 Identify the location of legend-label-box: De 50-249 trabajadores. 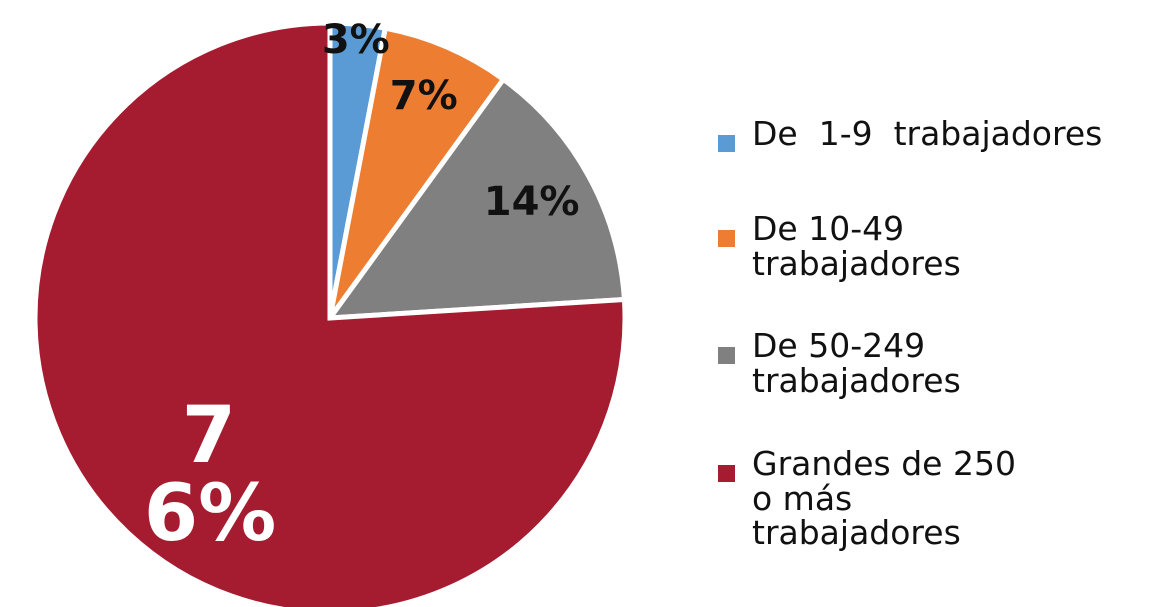
(856, 364).